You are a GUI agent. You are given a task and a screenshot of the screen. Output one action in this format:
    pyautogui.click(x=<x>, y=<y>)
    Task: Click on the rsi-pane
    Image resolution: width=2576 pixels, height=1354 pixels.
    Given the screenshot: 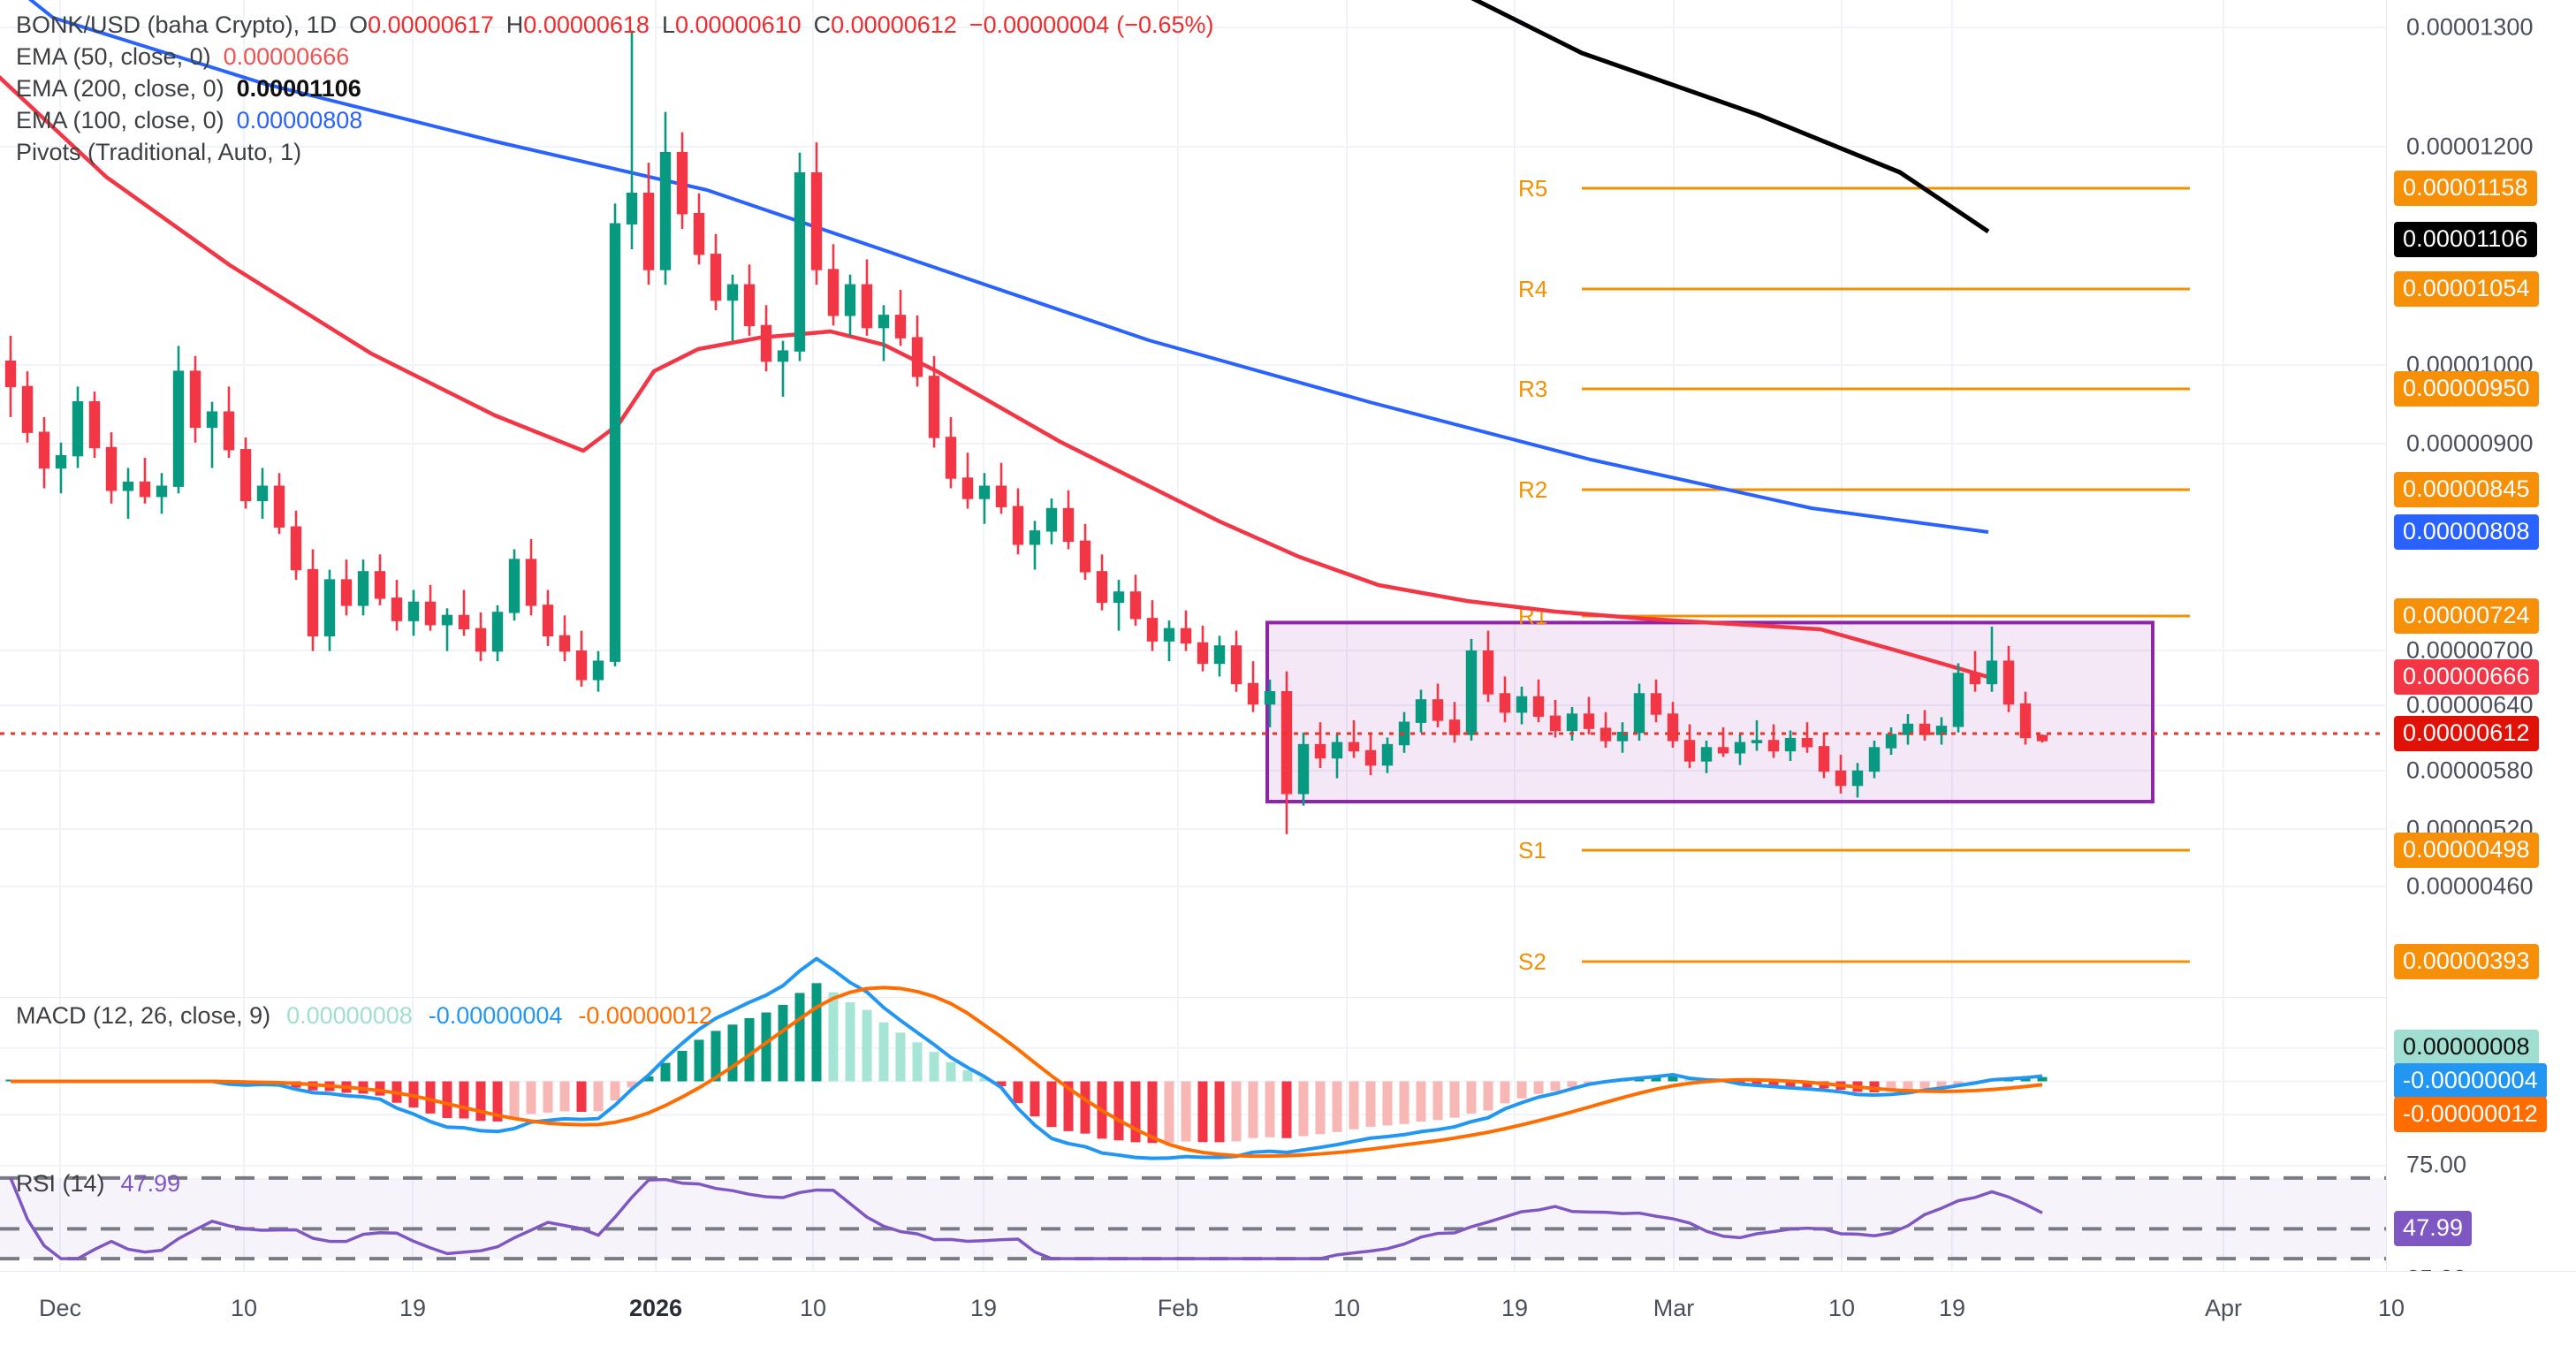 What is the action you would take?
    pyautogui.click(x=1196, y=1218)
    